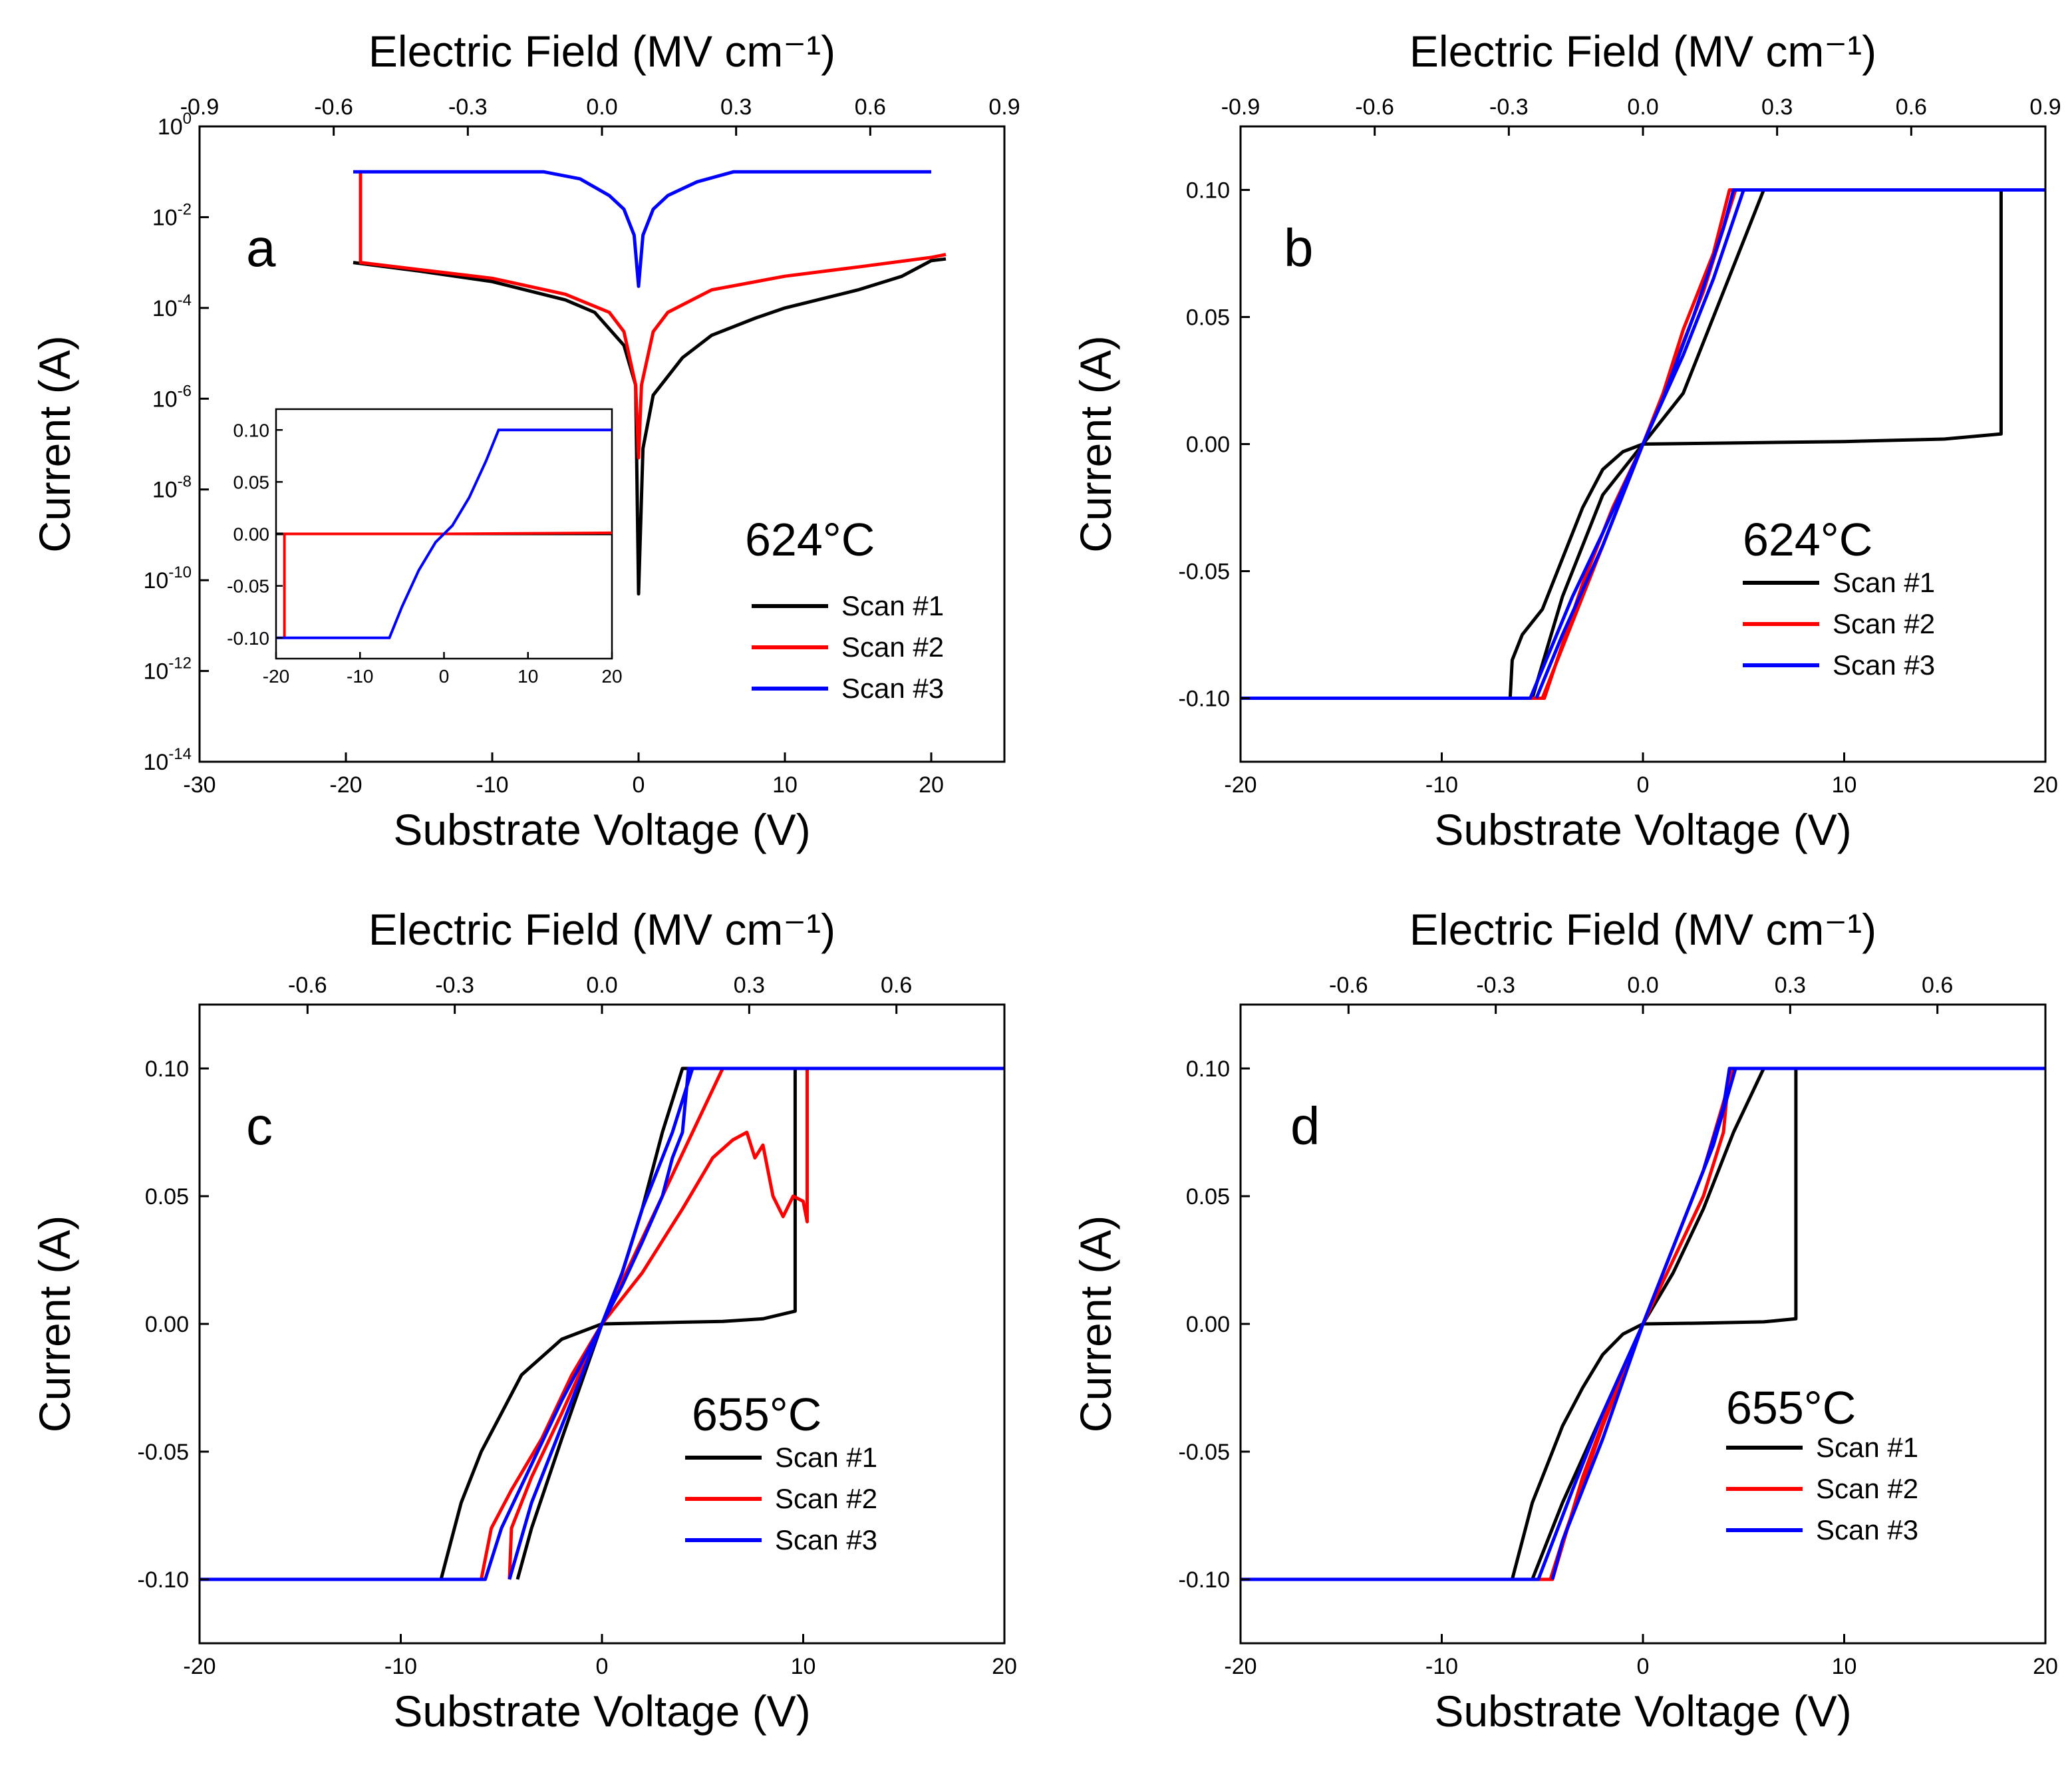 The image size is (2072, 1765). What do you see at coordinates (172, 488) in the screenshot?
I see `y-tick-label: 10⁻⁸` at bounding box center [172, 488].